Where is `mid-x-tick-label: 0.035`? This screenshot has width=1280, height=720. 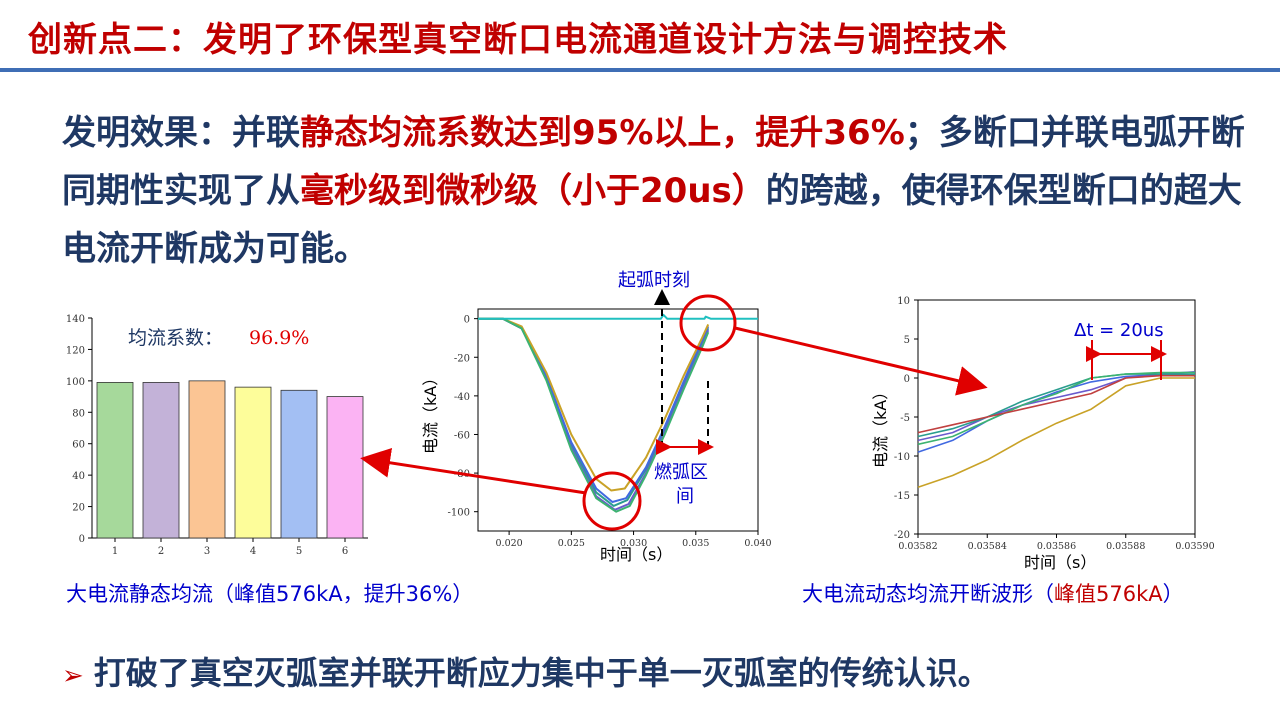
mid-x-tick-label: 0.035 is located at coordinates (695, 543).